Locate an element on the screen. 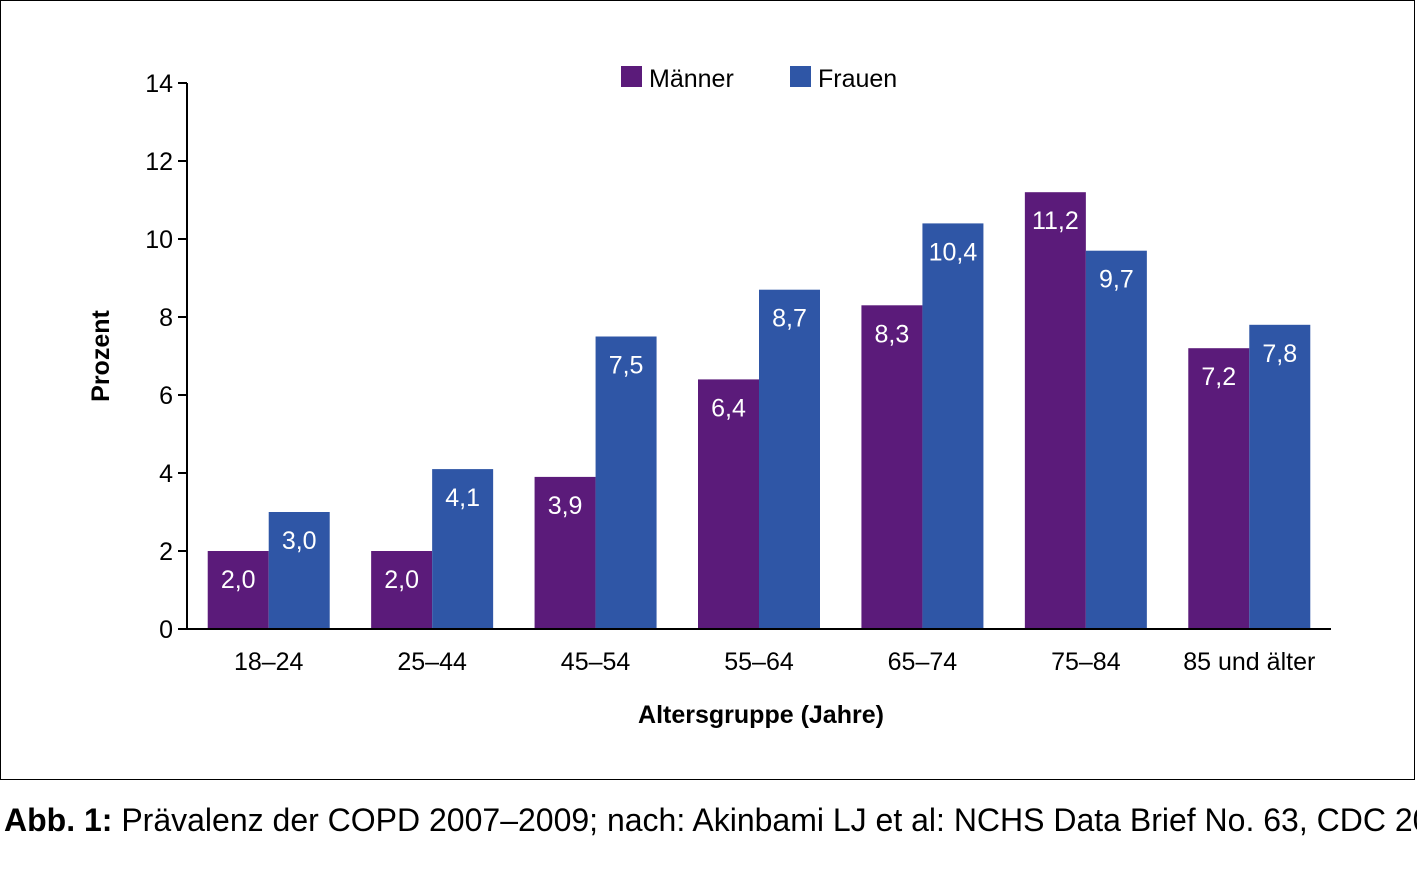 This screenshot has height=889, width=1417. y-tick-label: 8 is located at coordinates (166, 318).